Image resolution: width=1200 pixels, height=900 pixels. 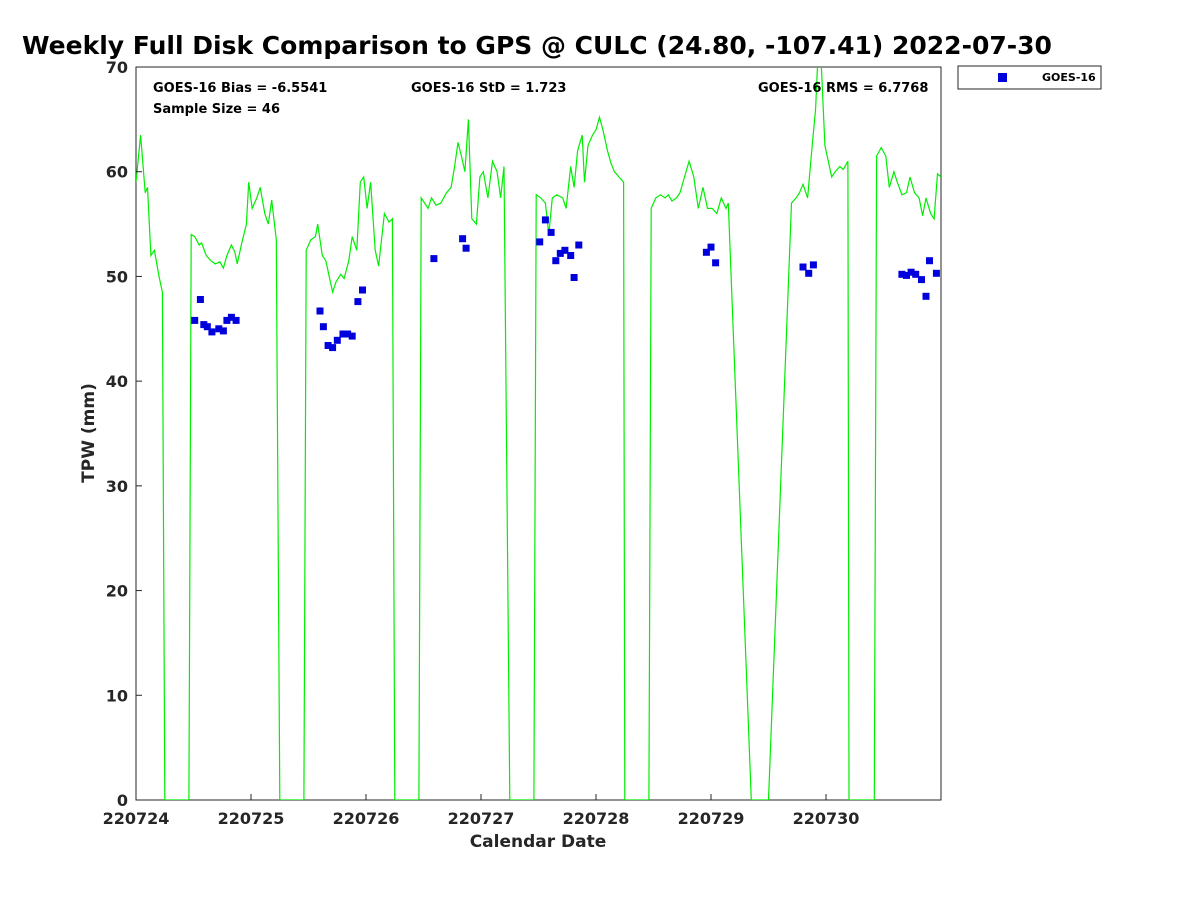 What do you see at coordinates (826, 818) in the screenshot?
I see `x-tick-label: 220730` at bounding box center [826, 818].